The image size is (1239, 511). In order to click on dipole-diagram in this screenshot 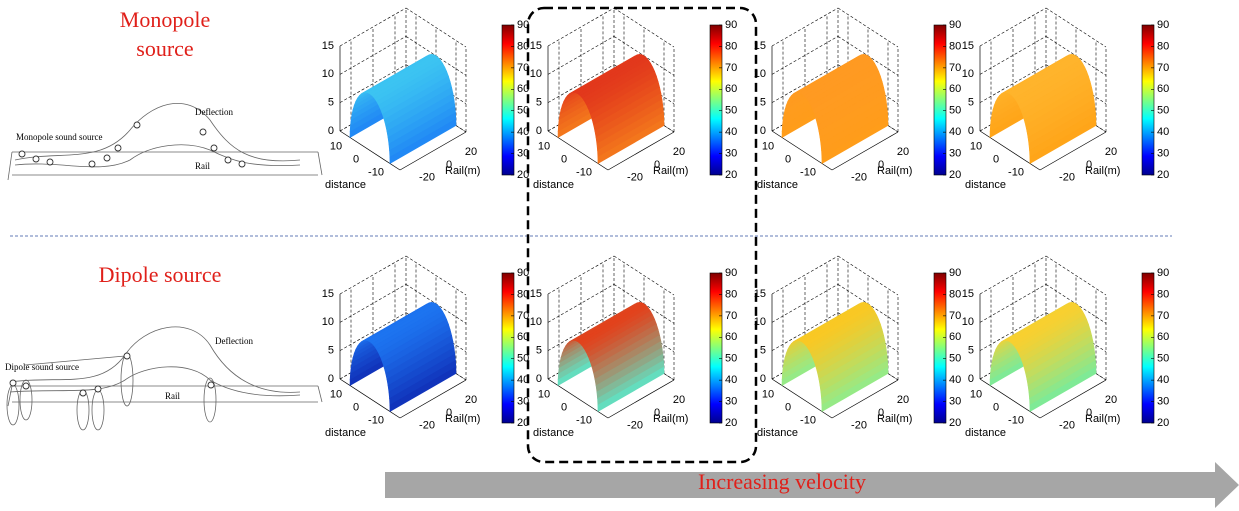, I will do `click(164, 378)`.